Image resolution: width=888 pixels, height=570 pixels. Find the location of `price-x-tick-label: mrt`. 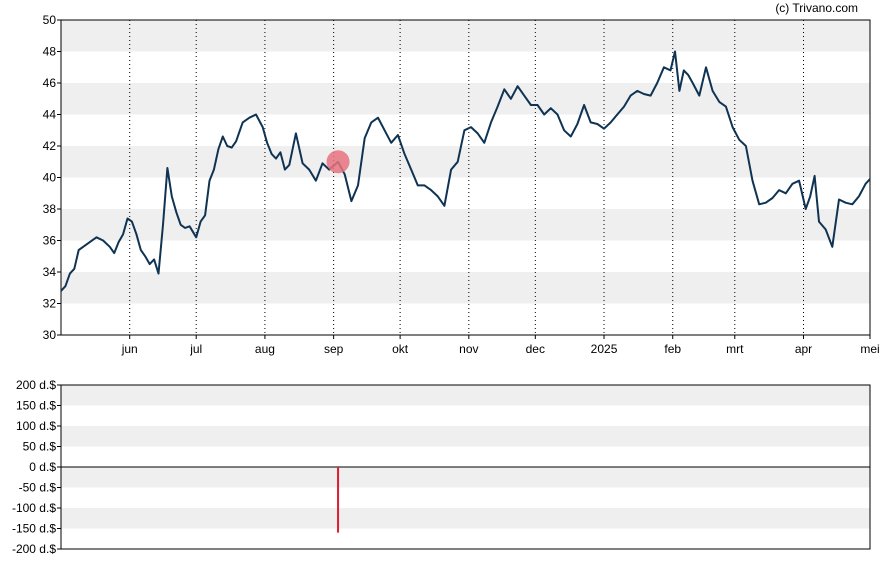

price-x-tick-label: mrt is located at coordinates (735, 349).